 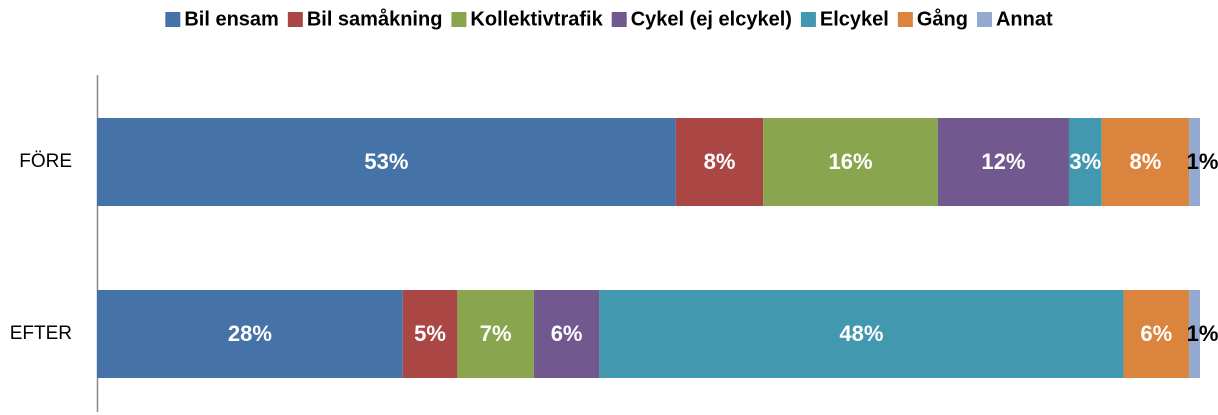 What do you see at coordinates (536, 19) in the screenshot?
I see `legend-label: Kollektivtrafik` at bounding box center [536, 19].